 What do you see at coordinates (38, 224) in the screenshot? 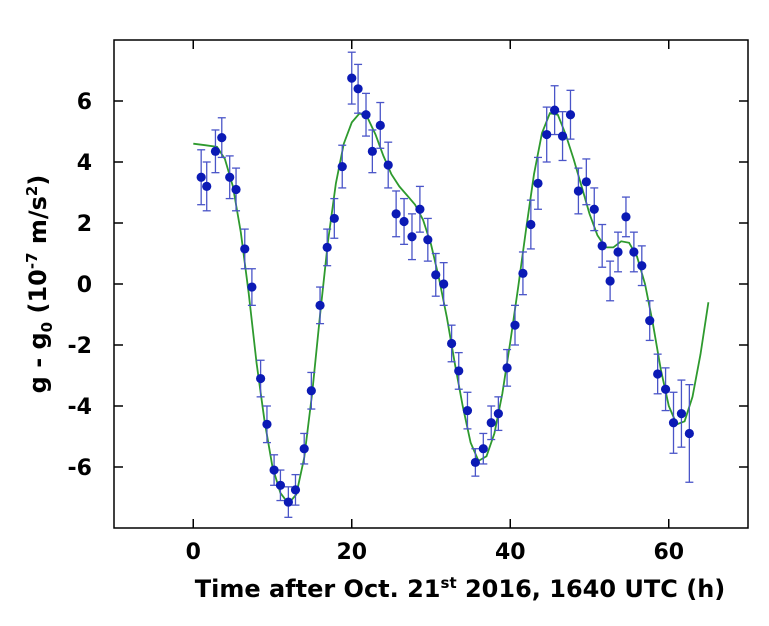
I see `y-axis-title-c: m/s` at bounding box center [38, 224].